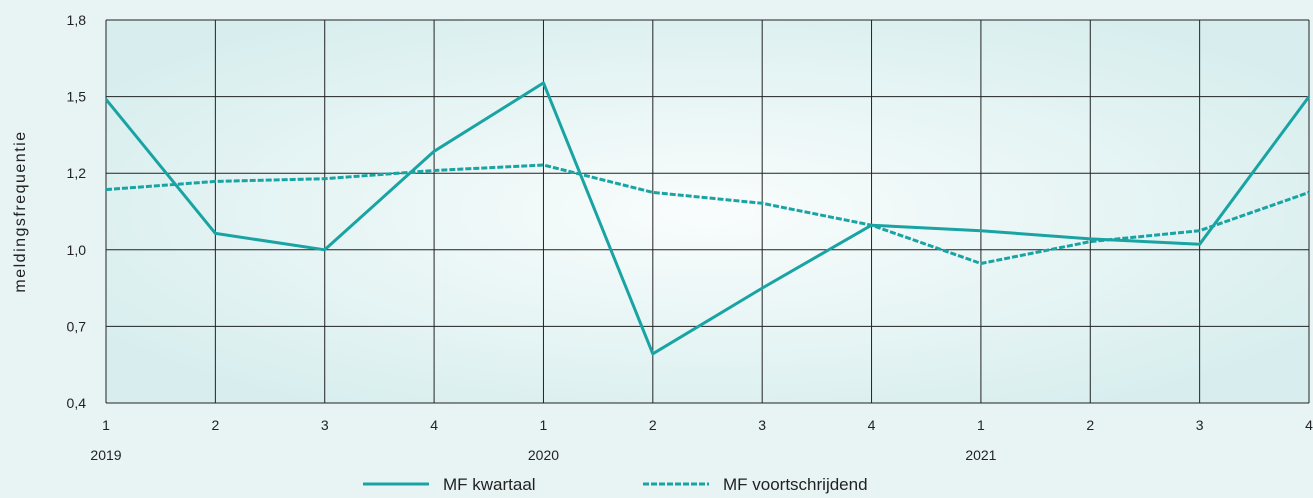  Describe the element at coordinates (795, 484) in the screenshot. I see `legend-label: MF voortschrijdend` at that location.